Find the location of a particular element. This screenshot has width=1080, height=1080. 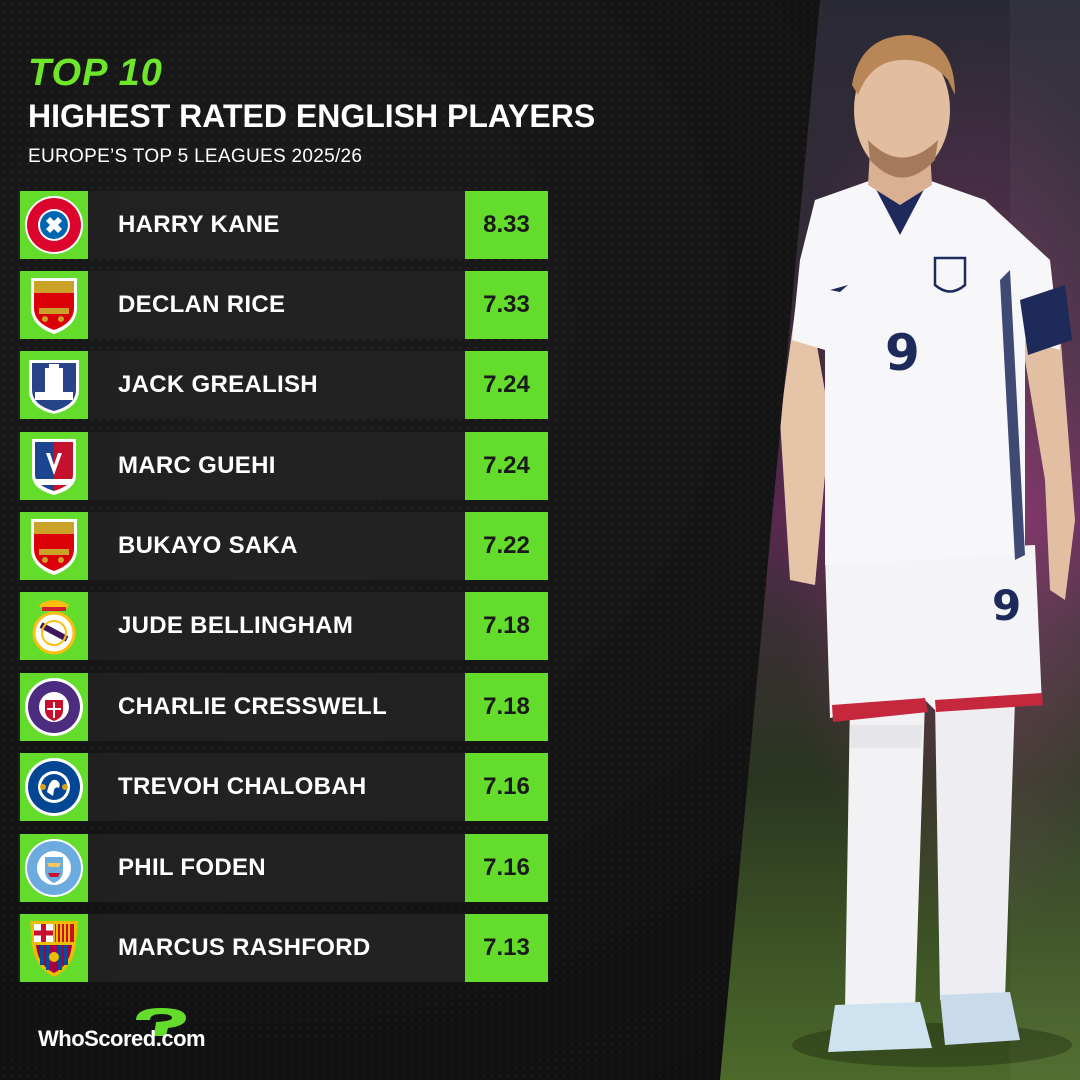

chelsea-badge-icon is located at coordinates (54, 787).